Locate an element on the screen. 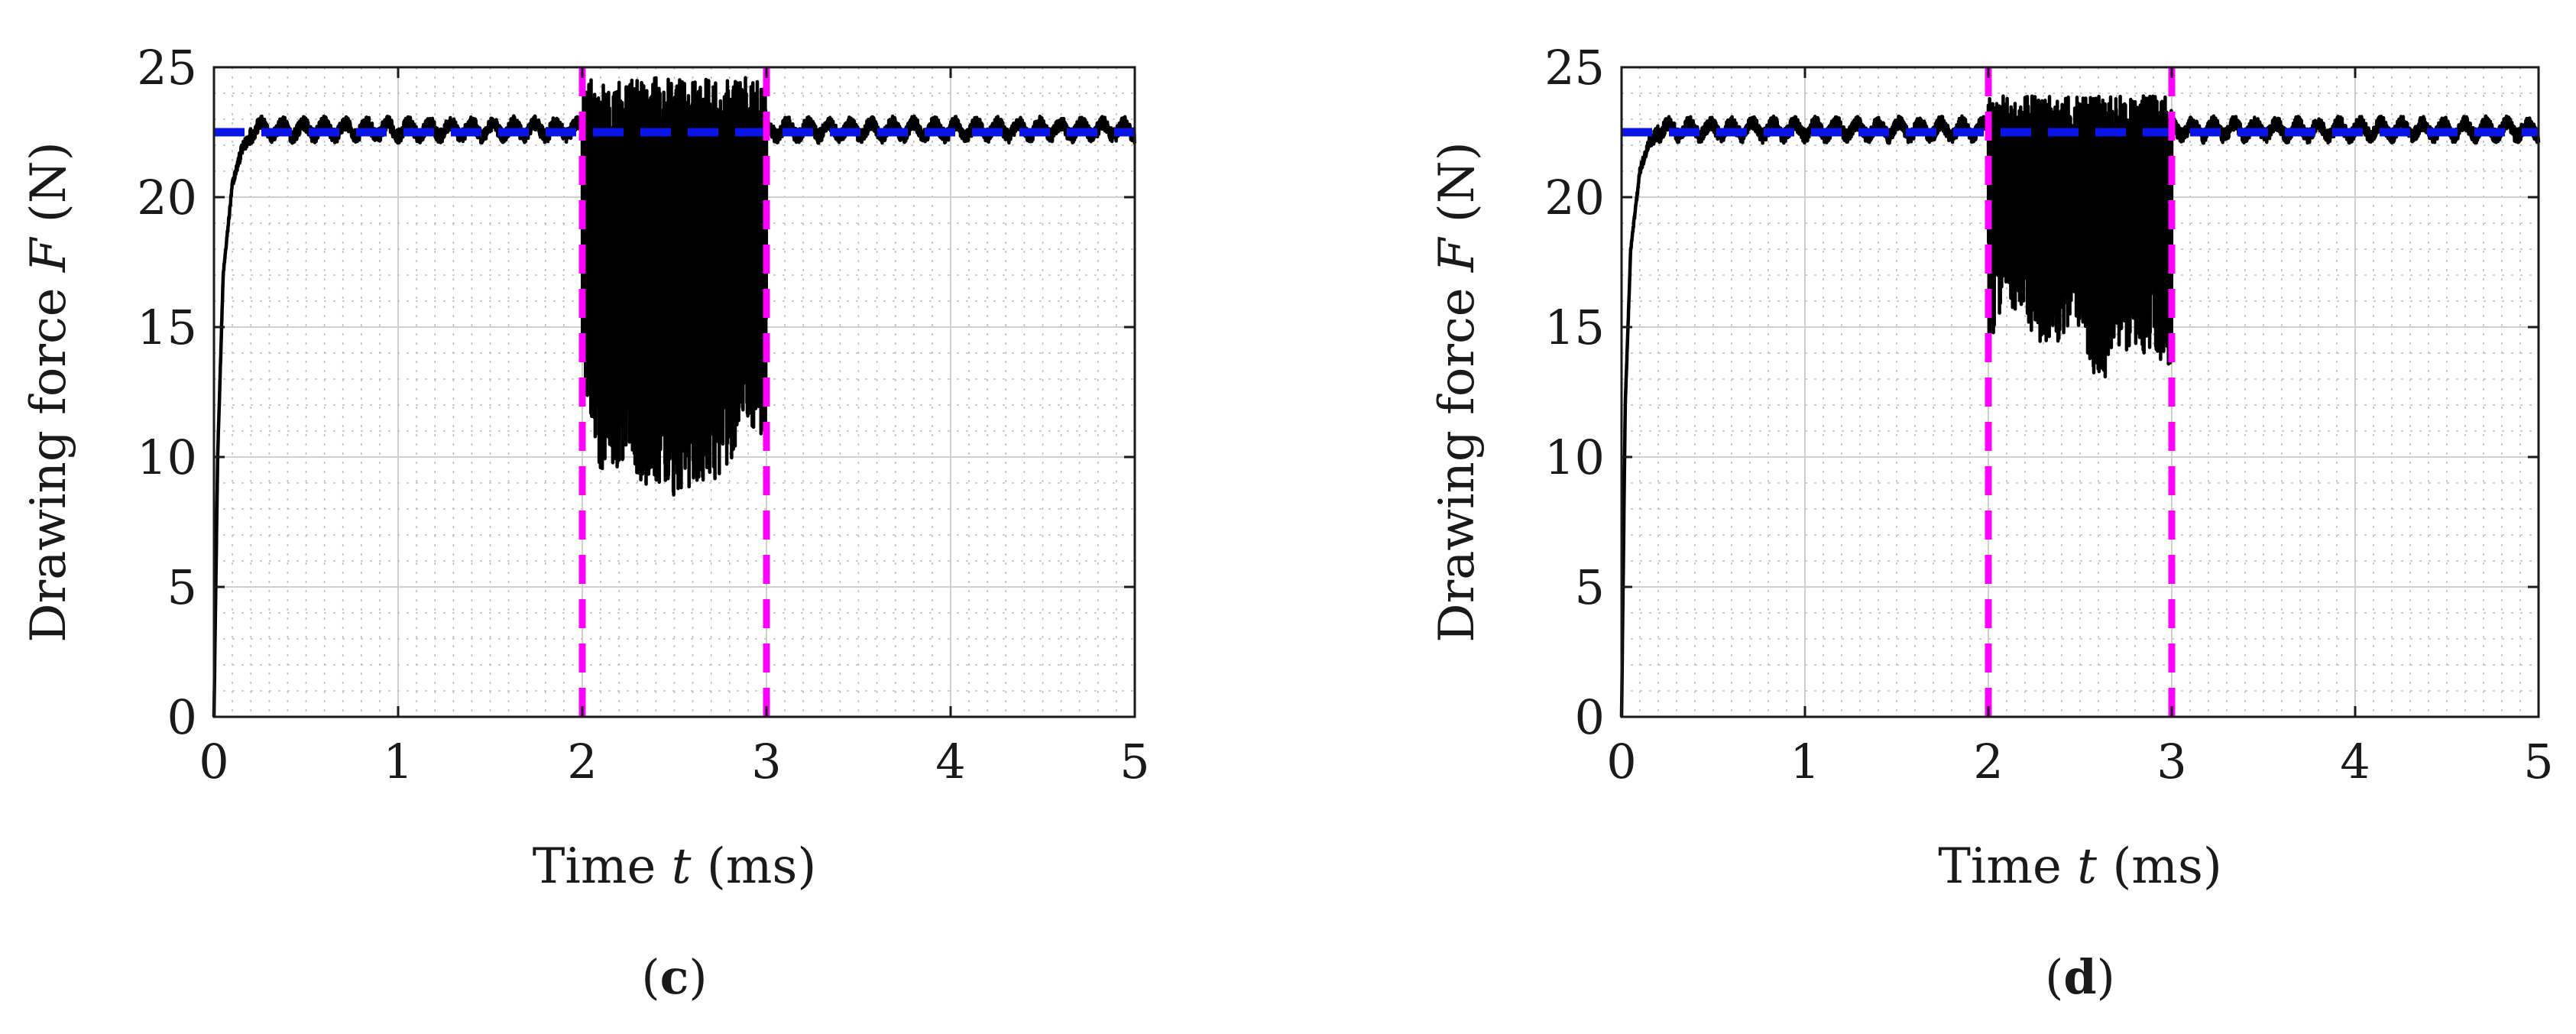 The width and height of the screenshot is (2576, 1034). panel-label-letter-c: c is located at coordinates (674, 977).